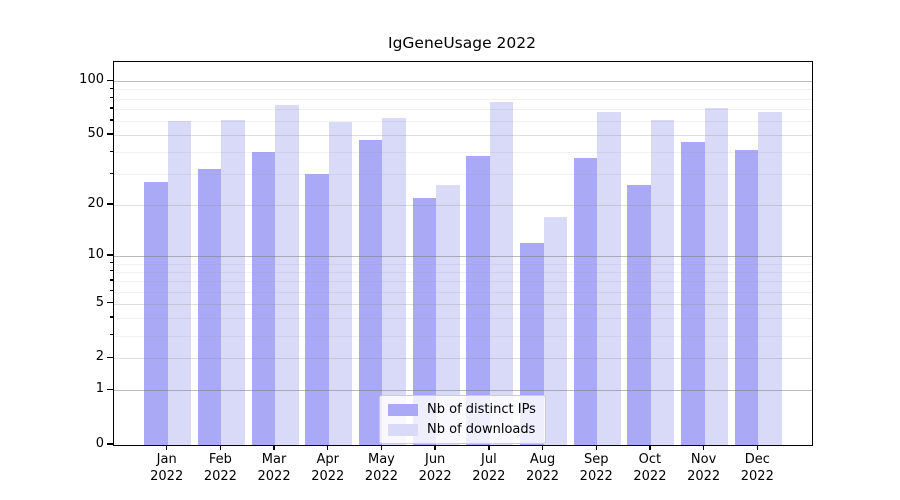  I want to click on legend-item-distinct-ips: Nb of distinct IPs, so click(462, 409).